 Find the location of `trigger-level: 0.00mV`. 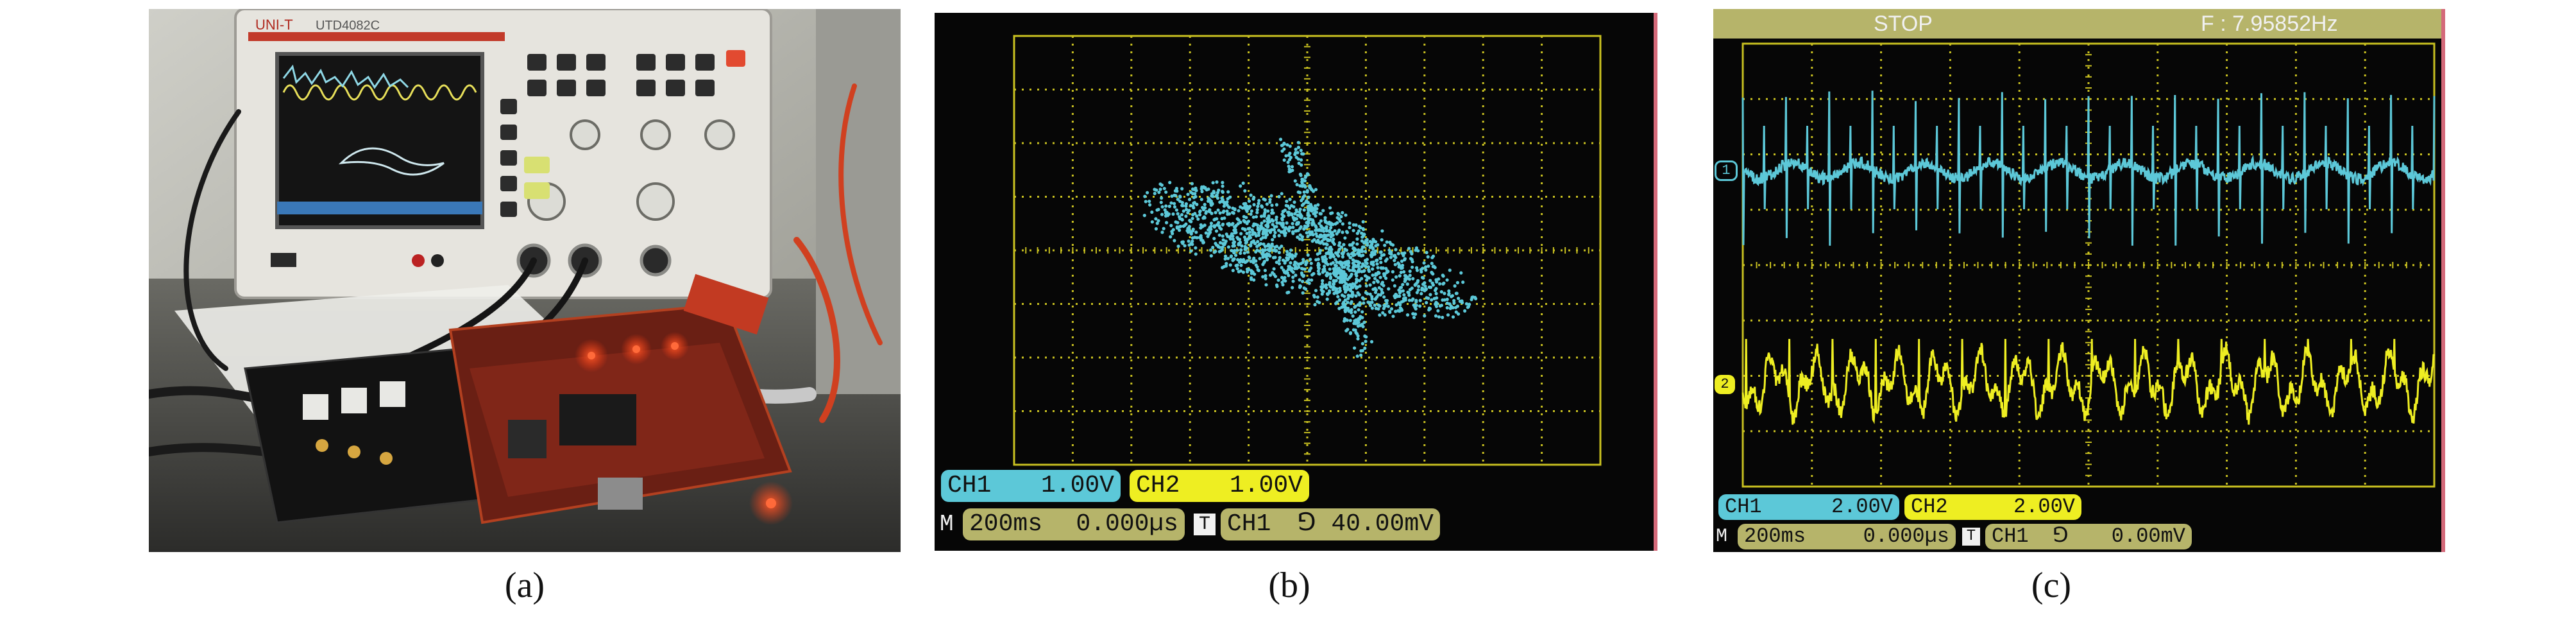

trigger-level: 0.00mV is located at coordinates (2148, 536).